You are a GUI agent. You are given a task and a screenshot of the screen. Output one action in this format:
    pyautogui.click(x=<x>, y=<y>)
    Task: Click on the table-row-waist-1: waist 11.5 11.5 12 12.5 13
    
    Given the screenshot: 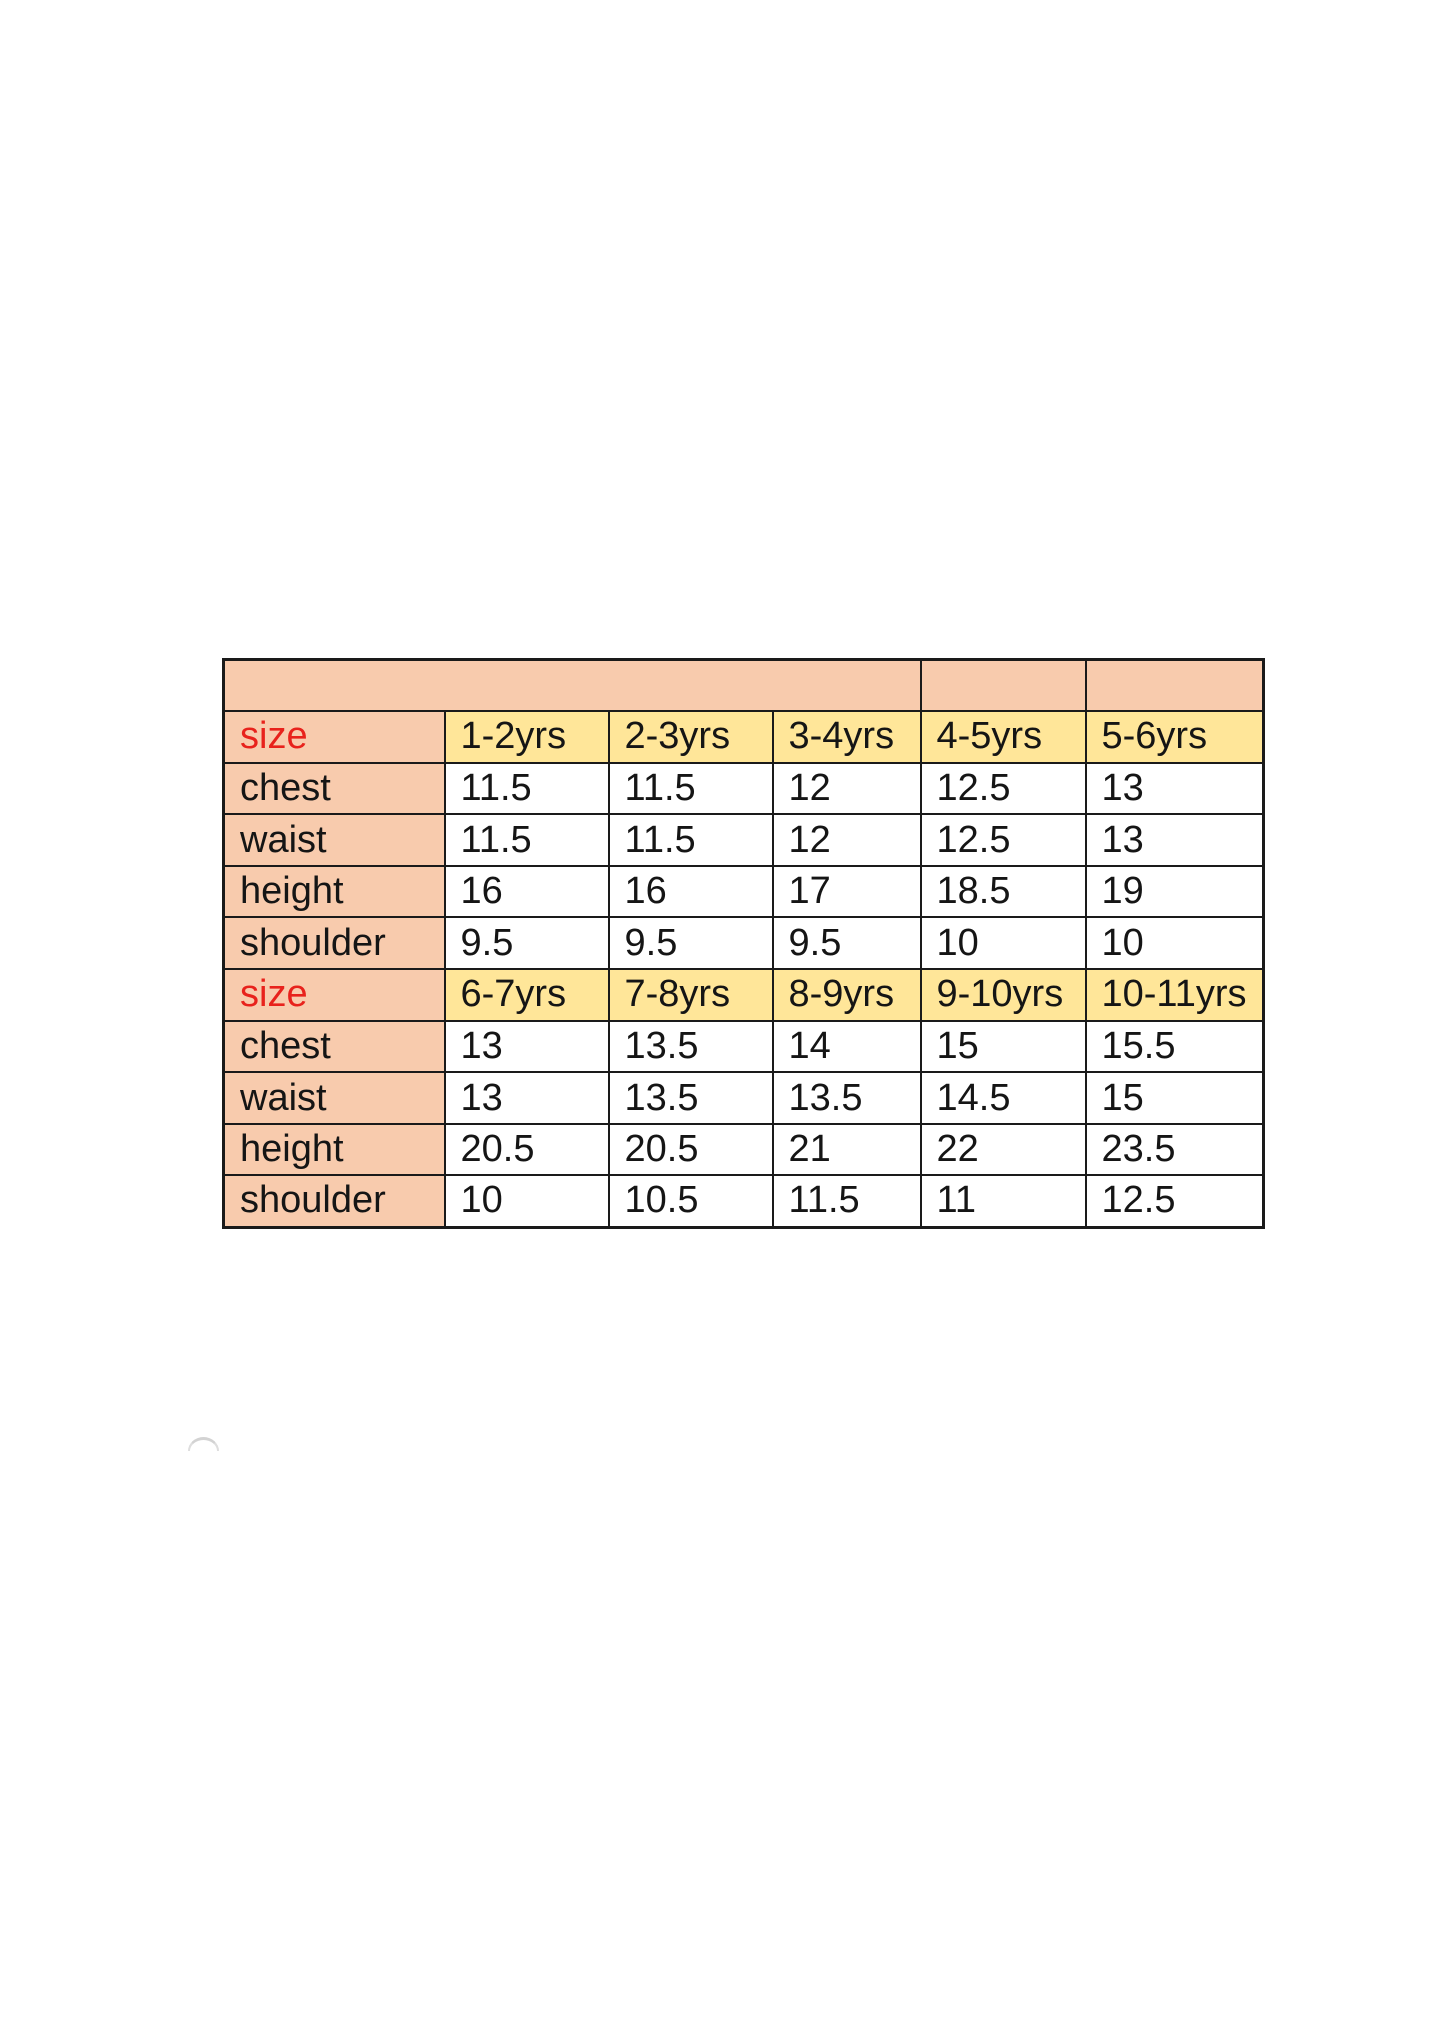 What is the action you would take?
    pyautogui.click(x=743, y=840)
    